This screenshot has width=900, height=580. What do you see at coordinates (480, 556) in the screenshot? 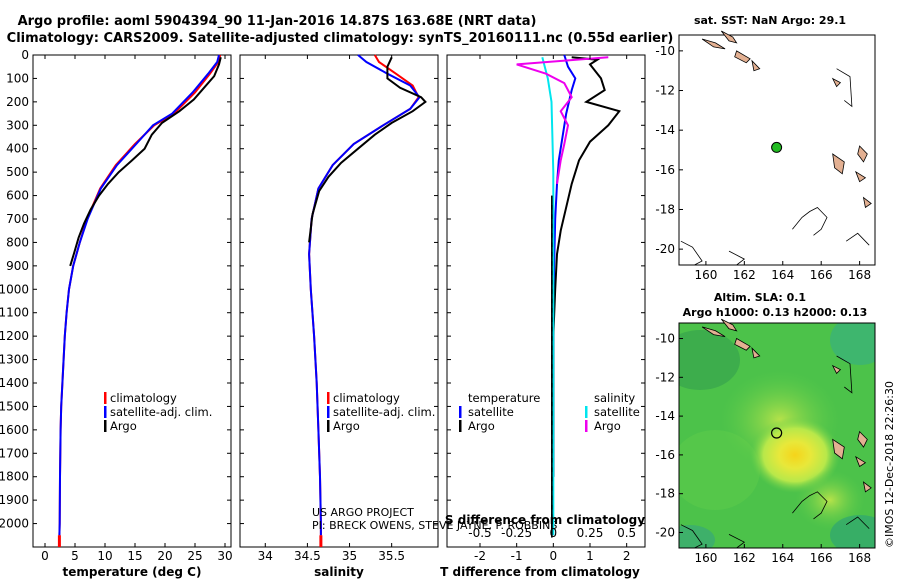
I see `x-tick-label: -2` at bounding box center [480, 556].